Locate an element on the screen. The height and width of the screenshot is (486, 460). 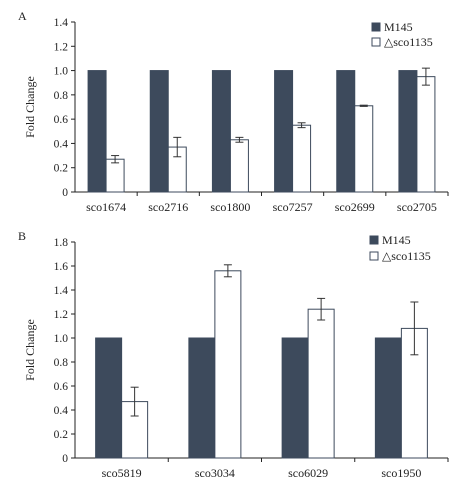
category-label: sco2699 is located at coordinates (355, 207).